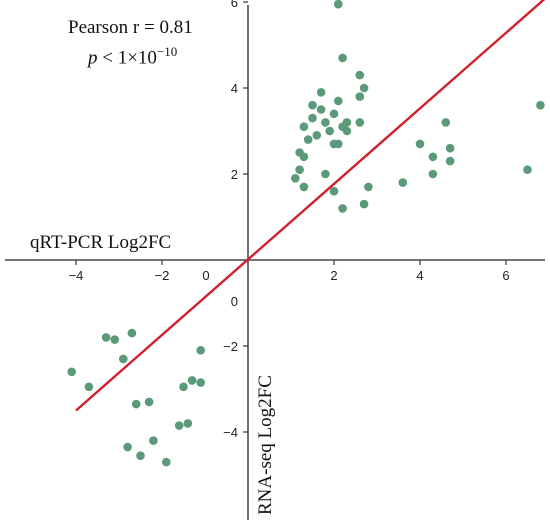 The width and height of the screenshot is (550, 525). I want to click on y-tick-label: 0, so click(234, 301).